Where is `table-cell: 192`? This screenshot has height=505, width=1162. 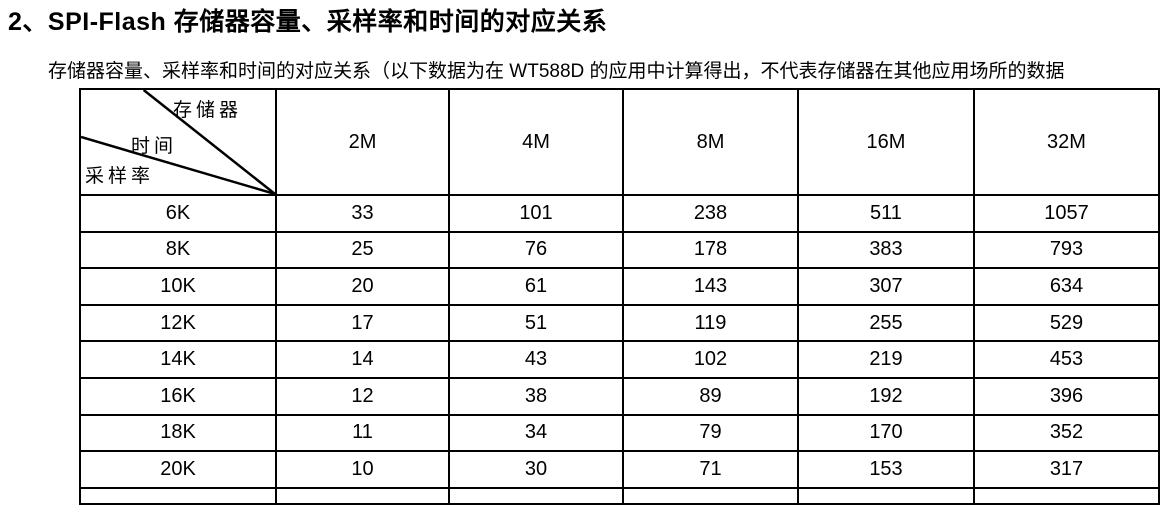 table-cell: 192 is located at coordinates (886, 396).